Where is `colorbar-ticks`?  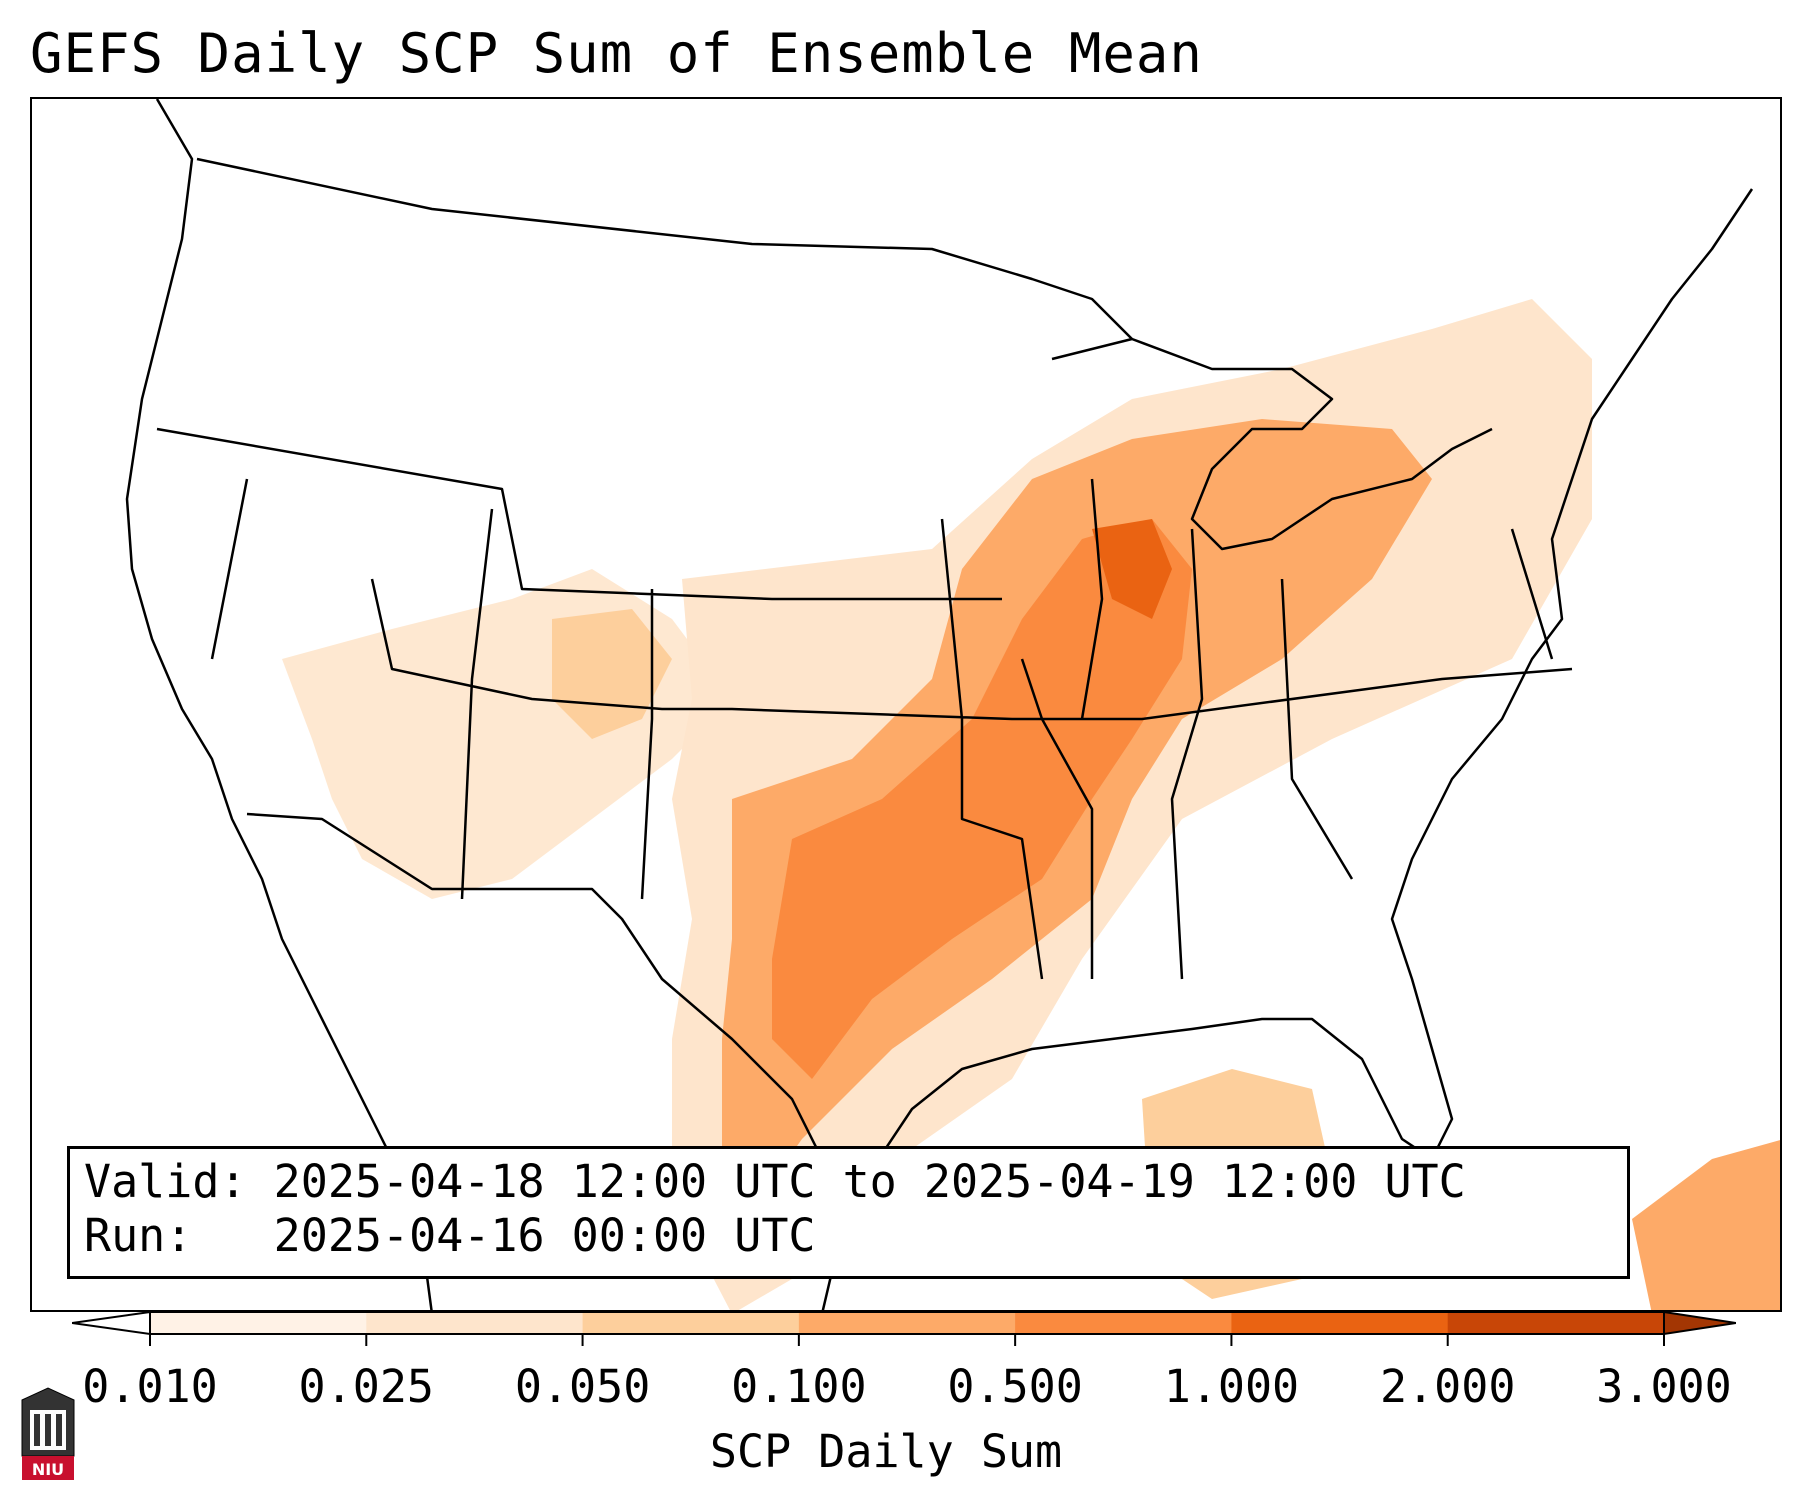
colorbar-ticks is located at coordinates (907, 1340).